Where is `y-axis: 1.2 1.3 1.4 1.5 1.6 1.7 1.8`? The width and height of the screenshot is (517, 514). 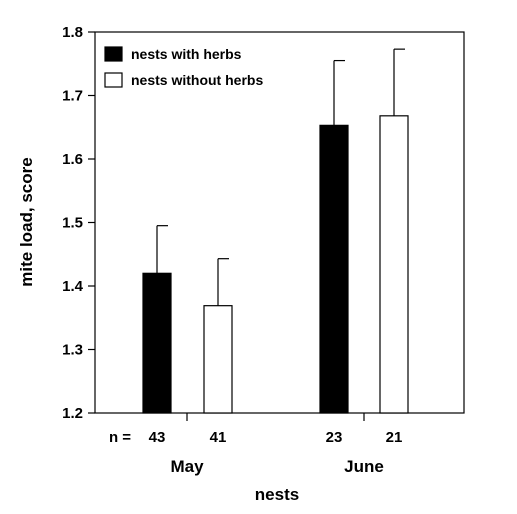
y-axis: 1.2 1.3 1.4 1.5 1.6 1.7 1.8 is located at coordinates (78, 223).